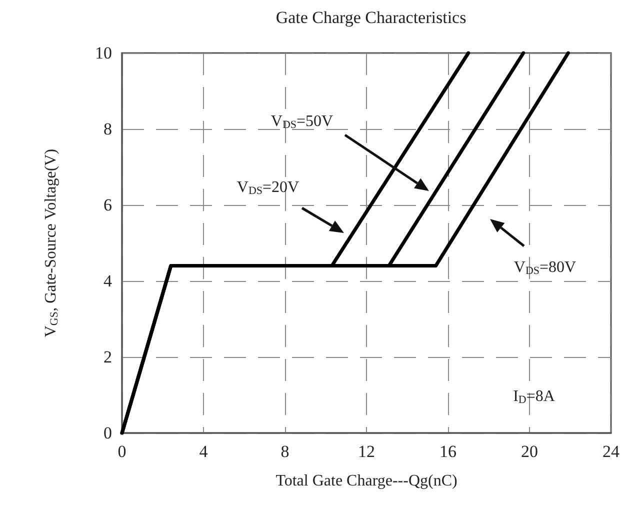 This screenshot has height=514, width=629. Describe the element at coordinates (529, 451) in the screenshot. I see `x-tick-label: 20` at that location.